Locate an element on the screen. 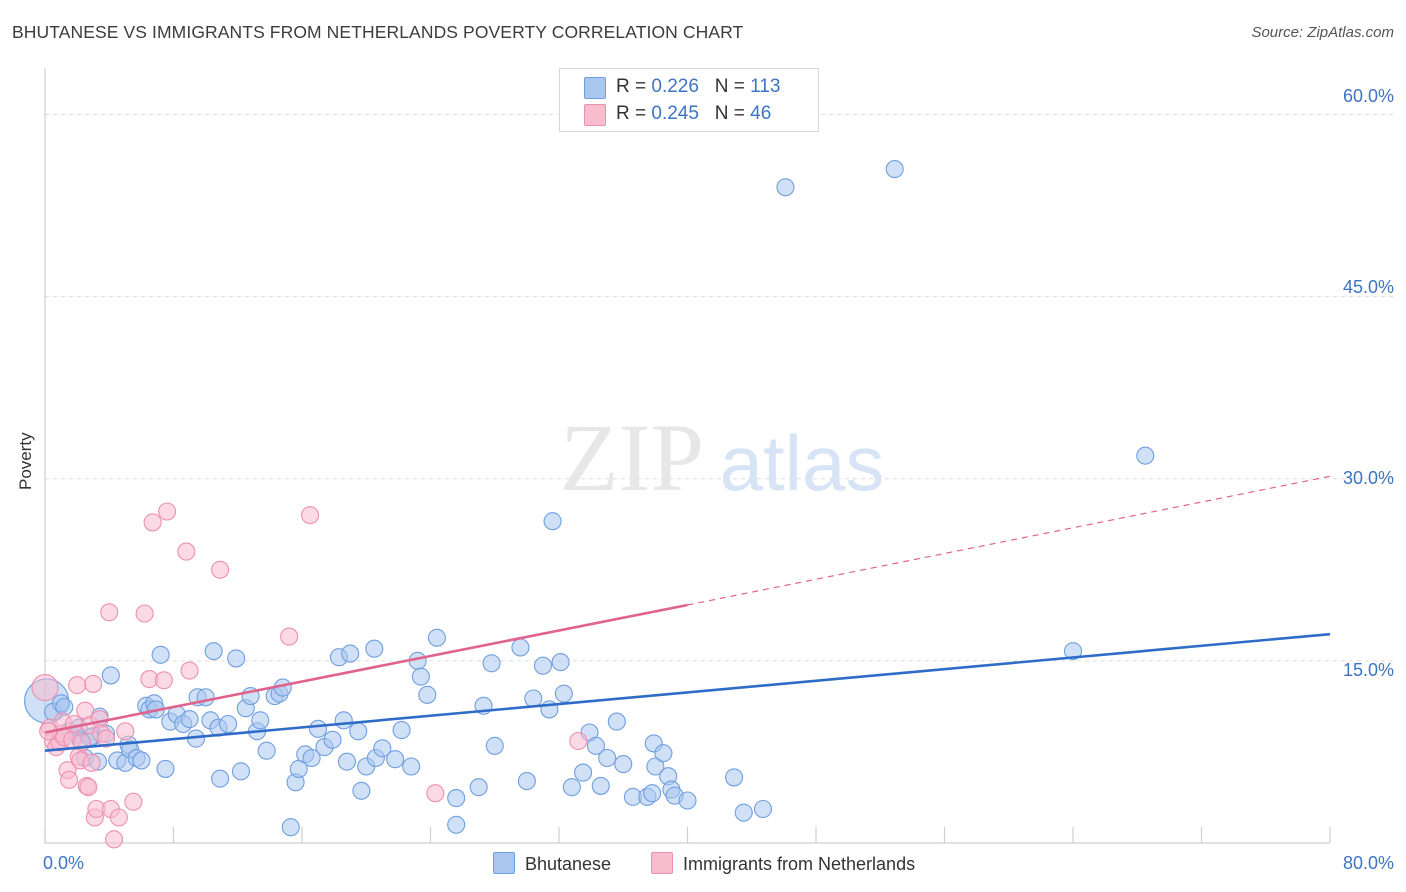 This screenshot has height=892, width=1406. trend-line-netherlands is located at coordinates (366, 668).